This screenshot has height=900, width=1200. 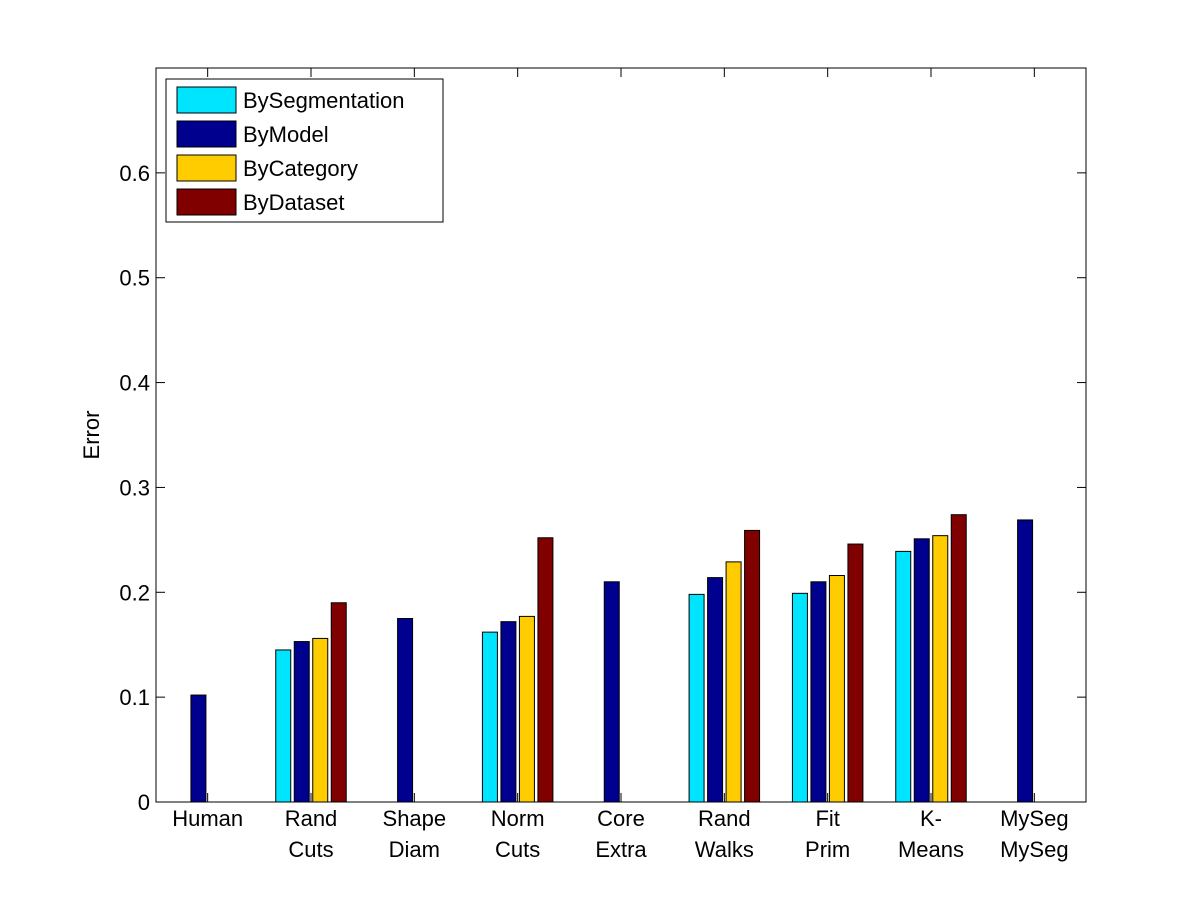 What do you see at coordinates (300, 168) in the screenshot?
I see `legend-label: ByCategory` at bounding box center [300, 168].